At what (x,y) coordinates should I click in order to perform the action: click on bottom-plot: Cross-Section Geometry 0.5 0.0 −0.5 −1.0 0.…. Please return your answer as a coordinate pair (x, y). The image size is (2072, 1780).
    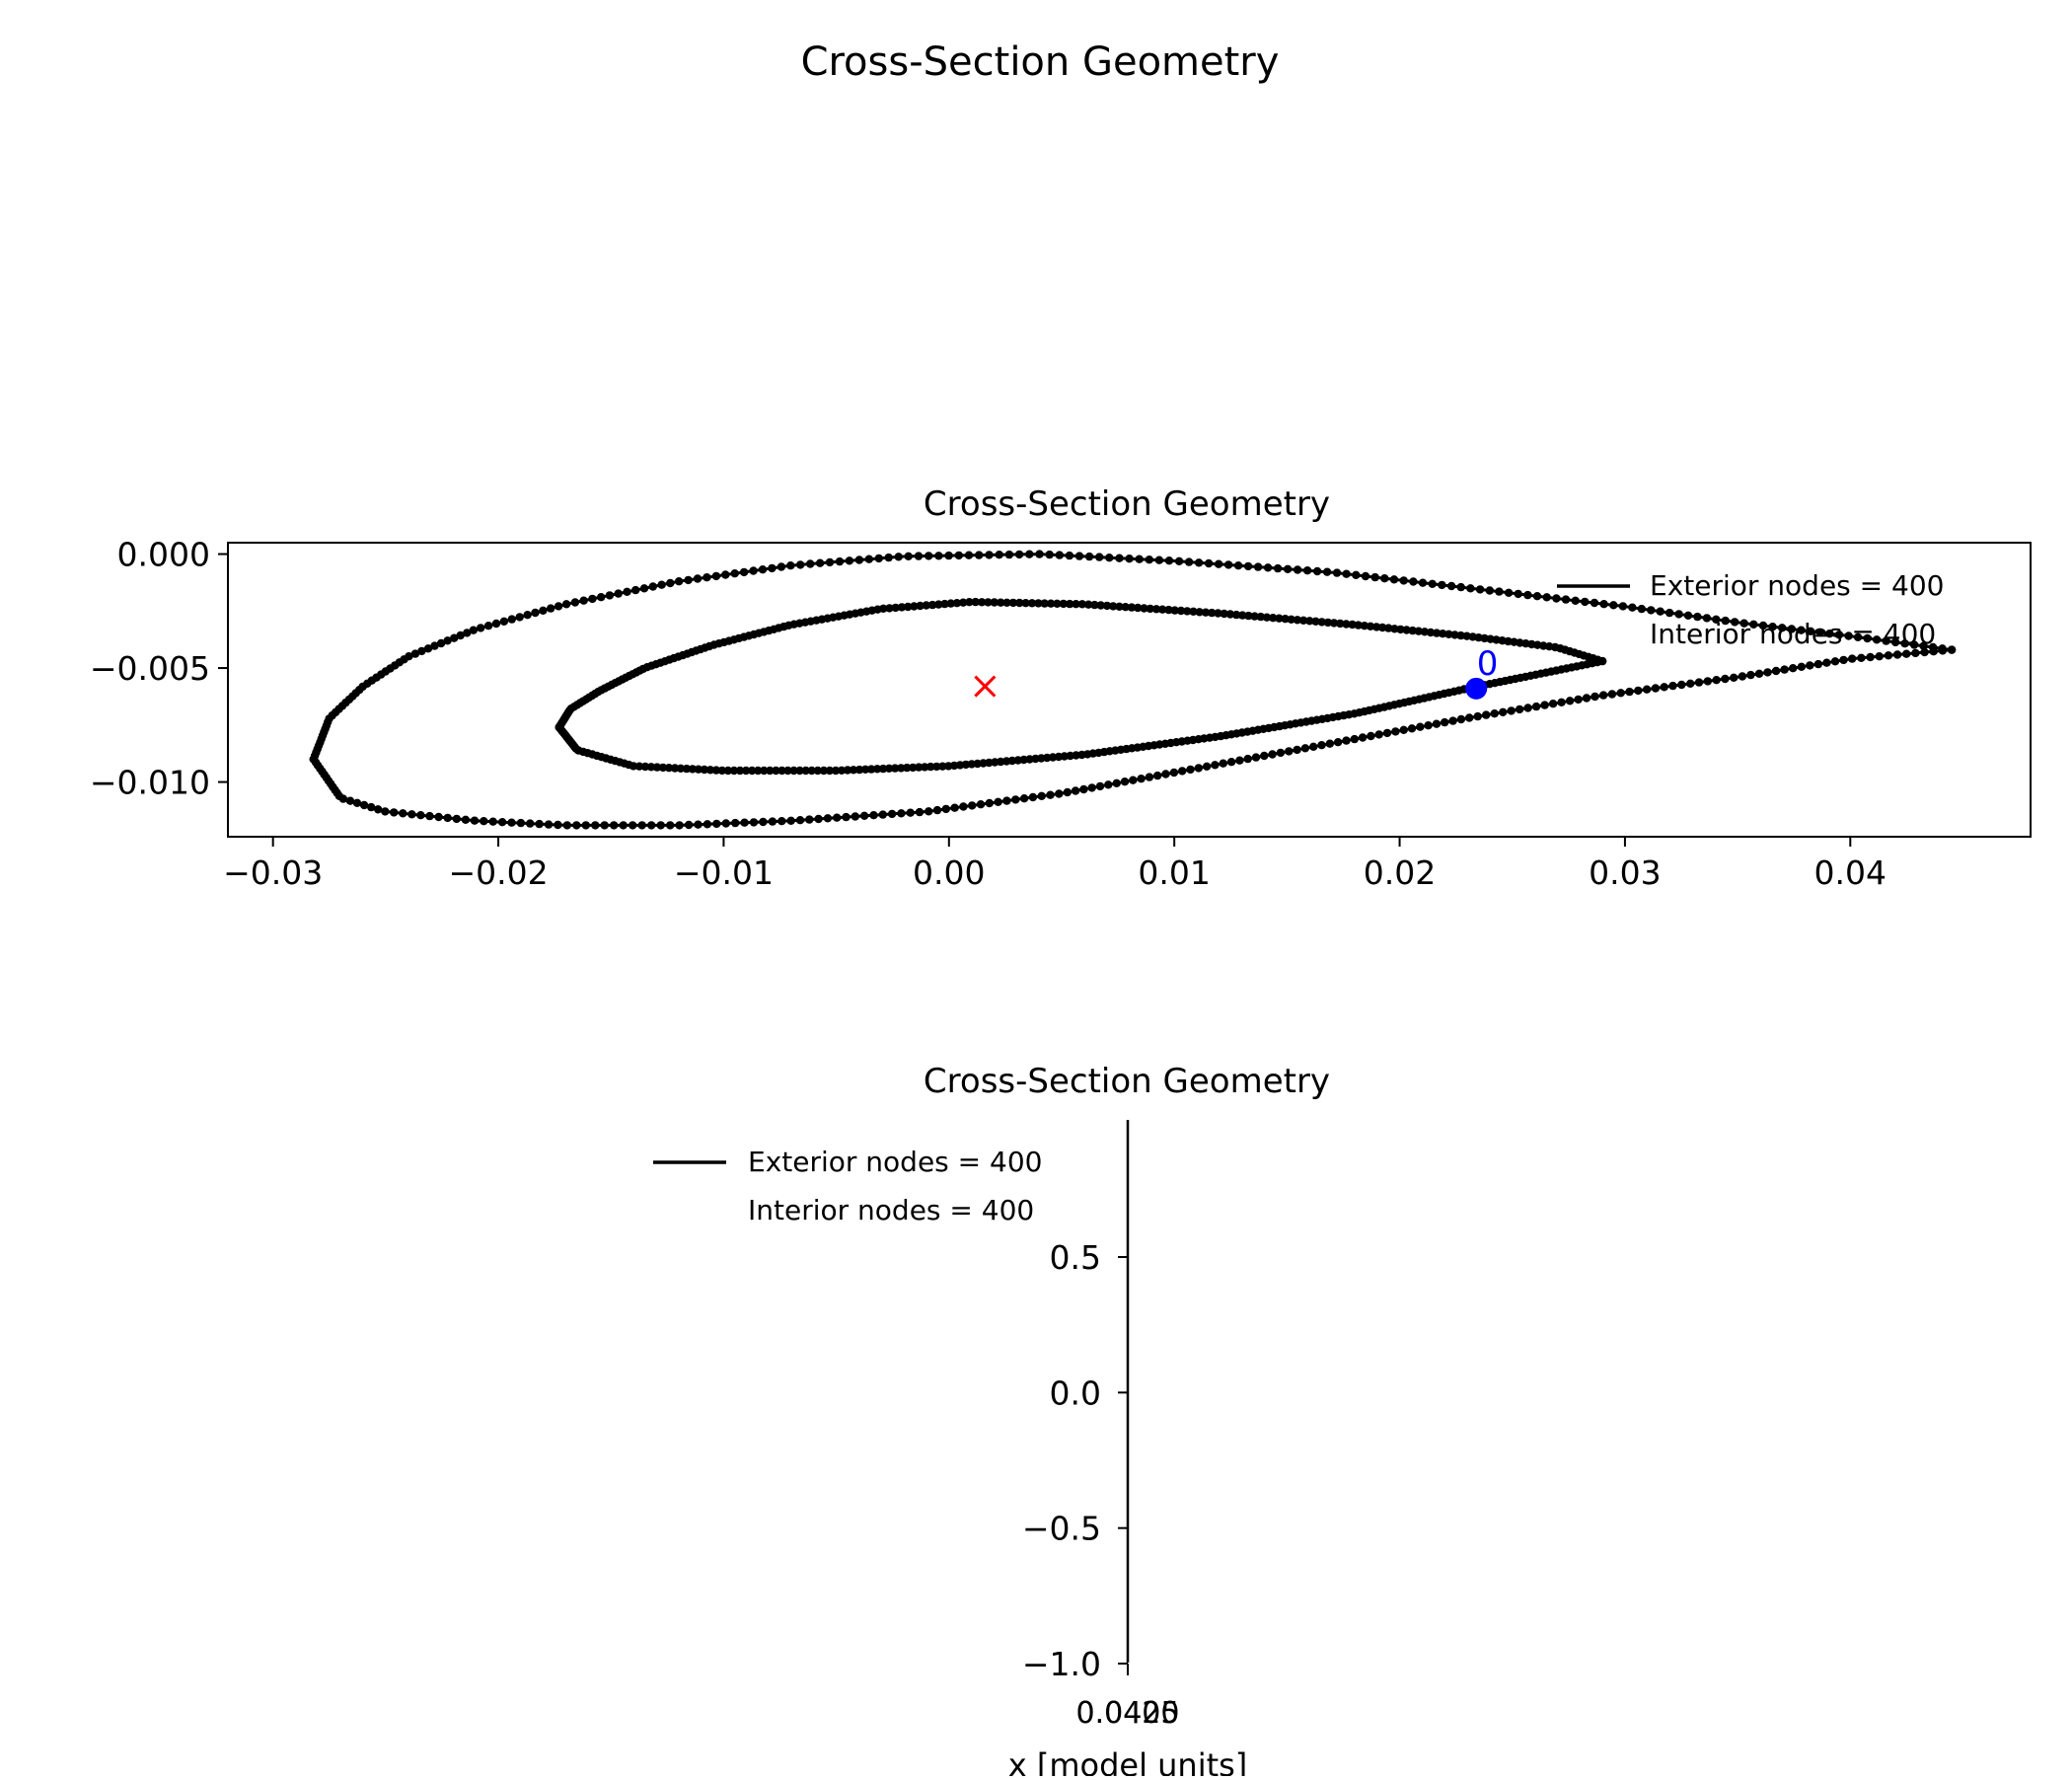
    Looking at the image, I should click on (992, 1421).